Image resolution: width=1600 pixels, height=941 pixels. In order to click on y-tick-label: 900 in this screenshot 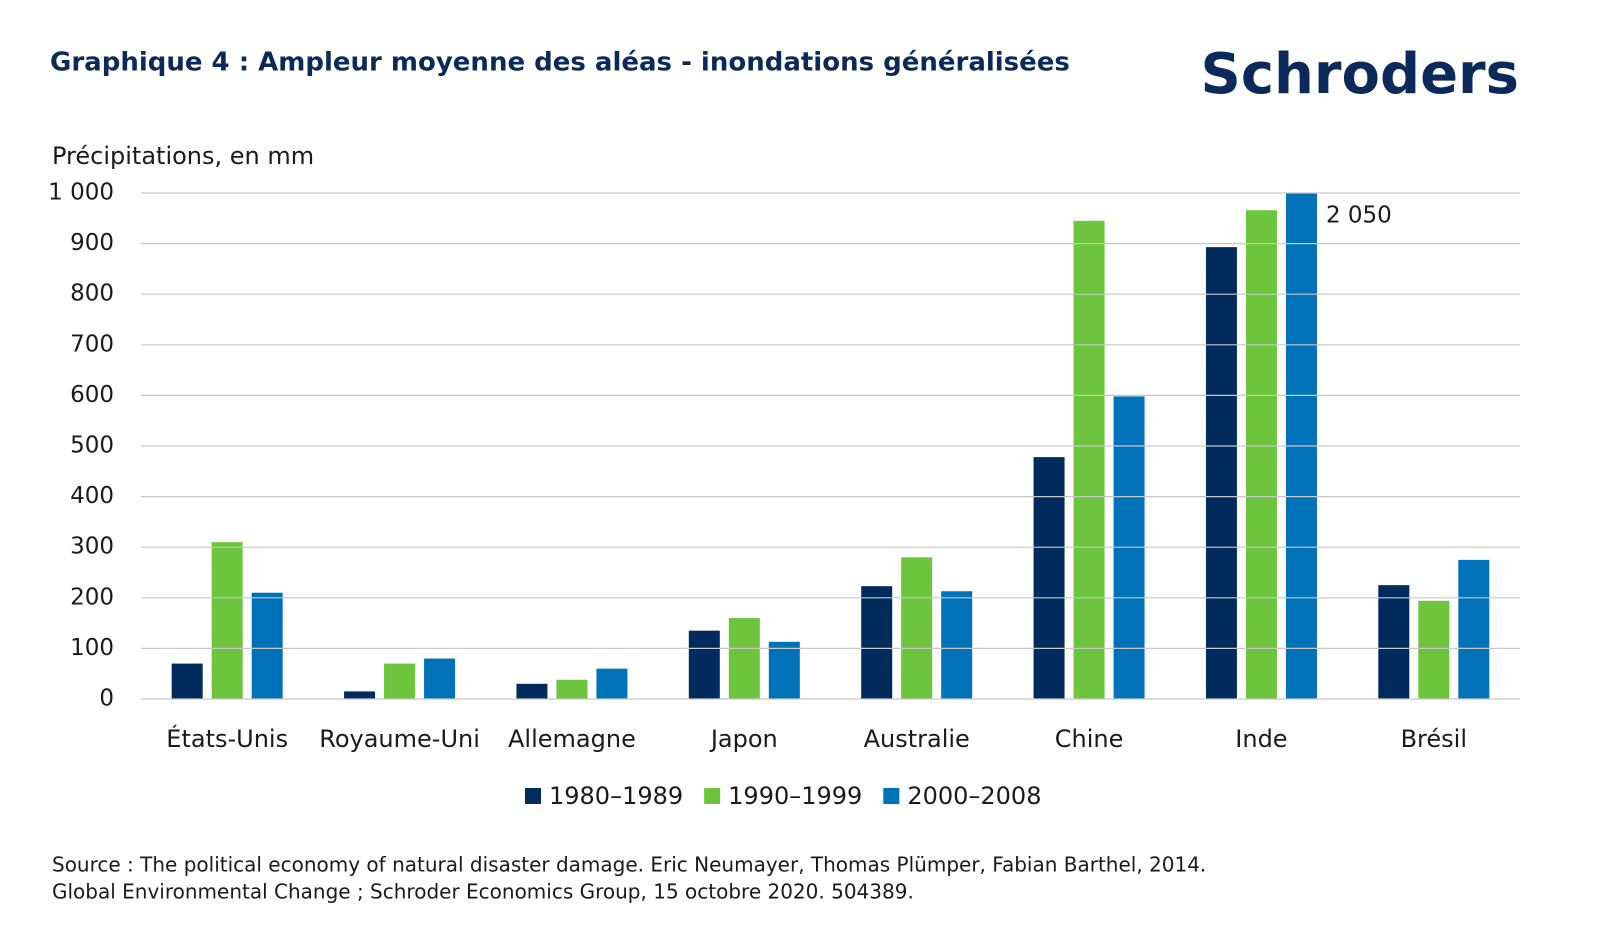, I will do `click(92, 243)`.